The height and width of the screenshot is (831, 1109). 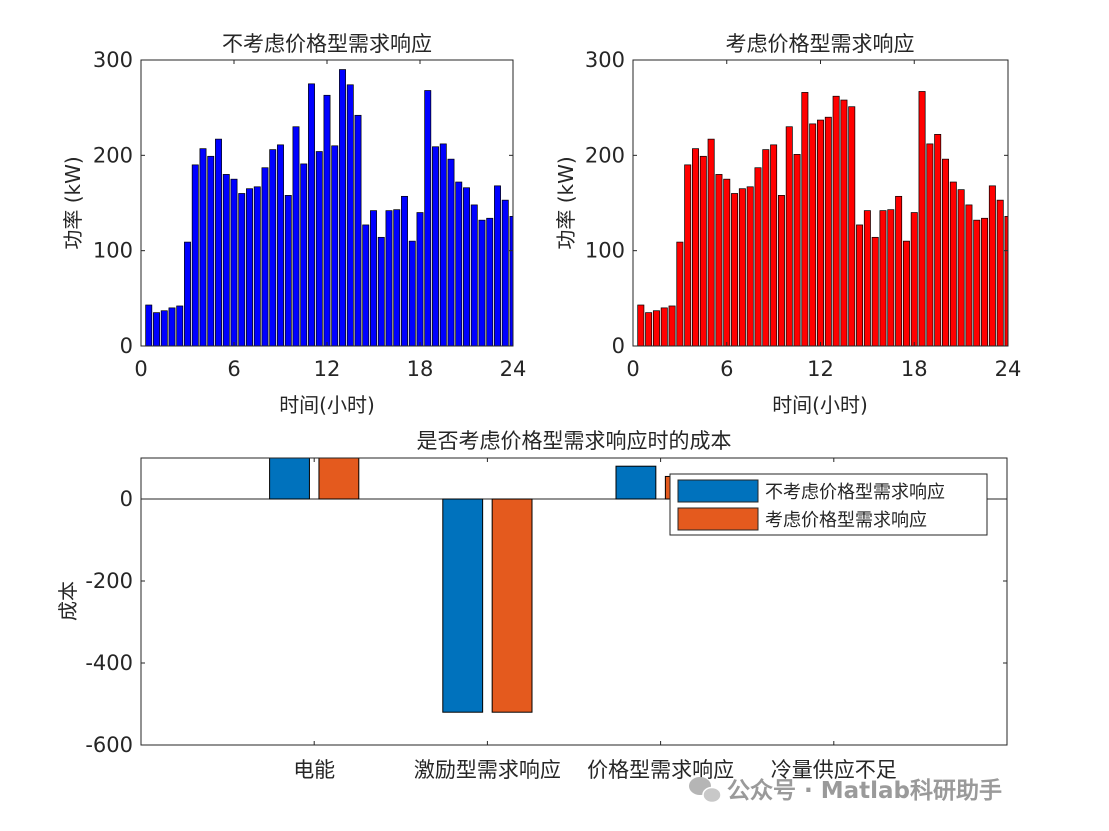 I want to click on chart3-ylabel: 成本, so click(x=68, y=601).